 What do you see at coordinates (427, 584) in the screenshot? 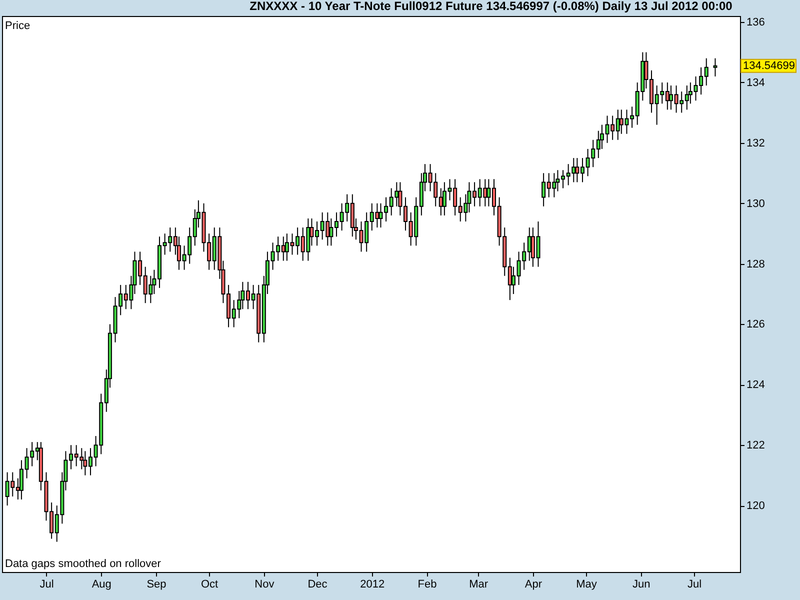
I see `x-tick-label: Feb` at bounding box center [427, 584].